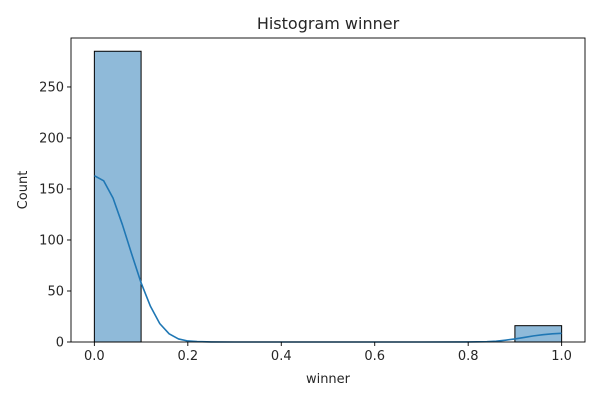 The height and width of the screenshot is (400, 600). Describe the element at coordinates (374, 356) in the screenshot. I see `x-tick-label: 0.6` at that location.